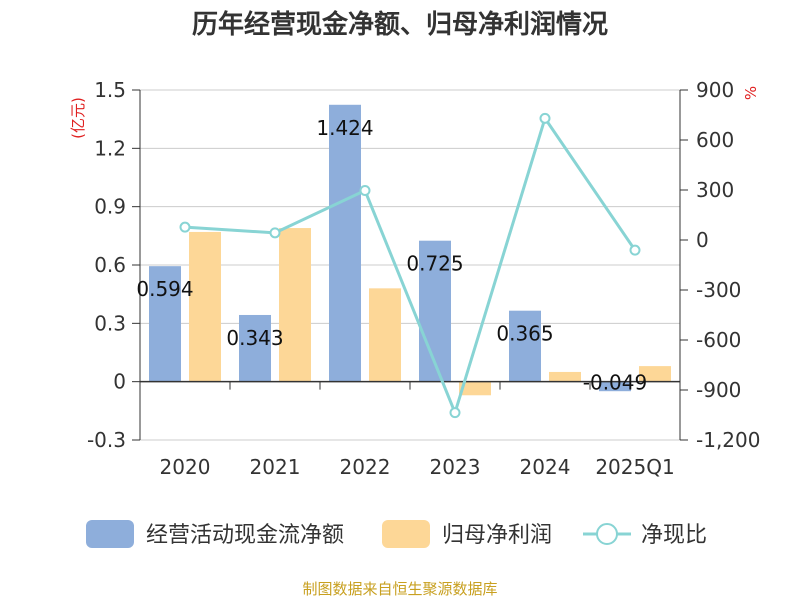  I want to click on legend-label: 经营活动现金流净额, so click(245, 535).